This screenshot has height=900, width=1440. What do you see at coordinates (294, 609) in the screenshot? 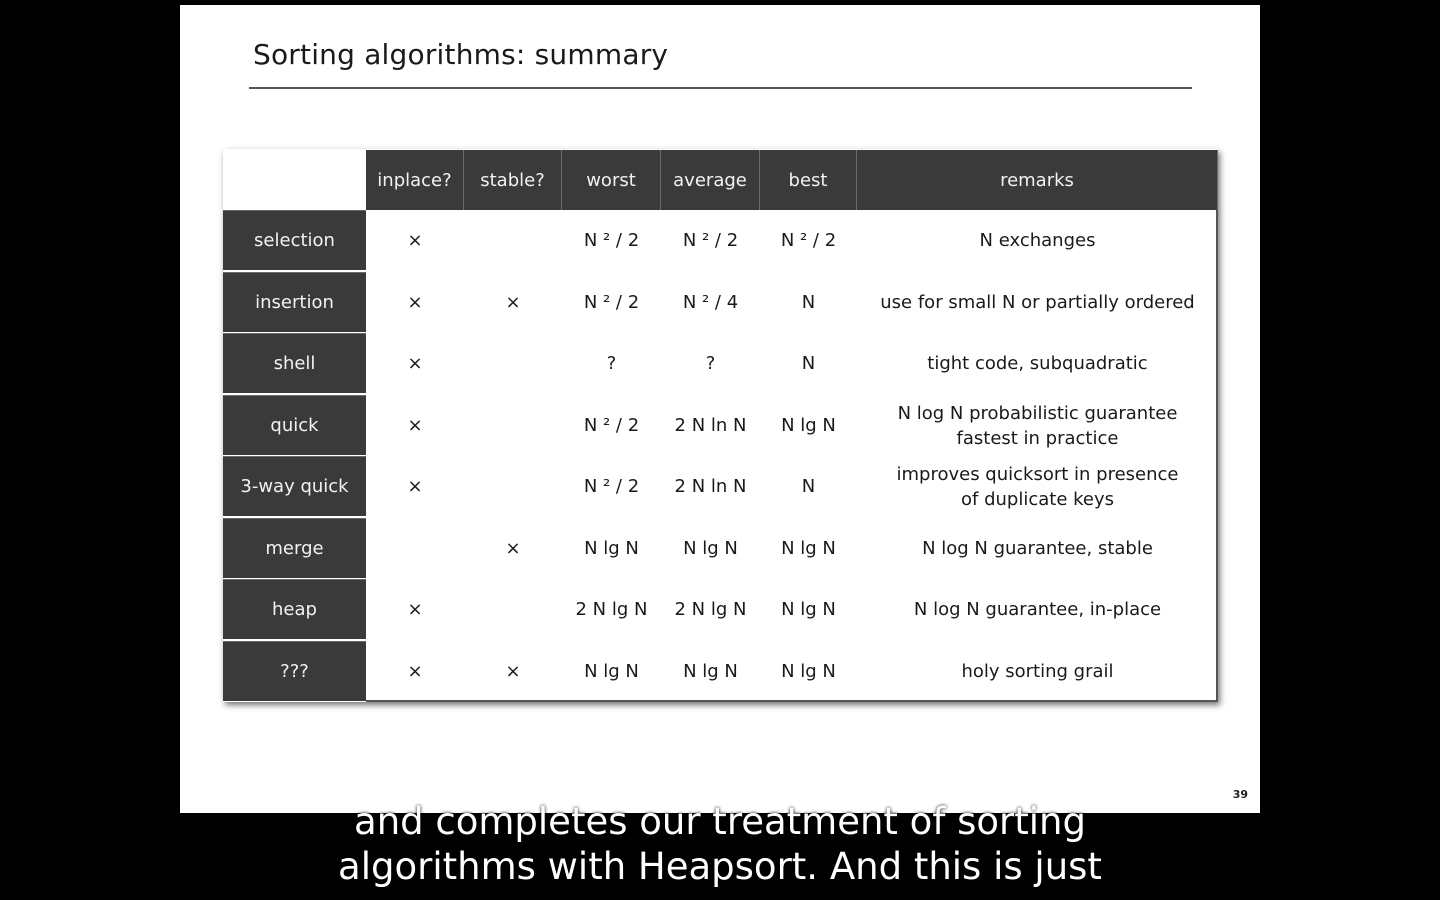
I see `row-label: heap` at bounding box center [294, 609].